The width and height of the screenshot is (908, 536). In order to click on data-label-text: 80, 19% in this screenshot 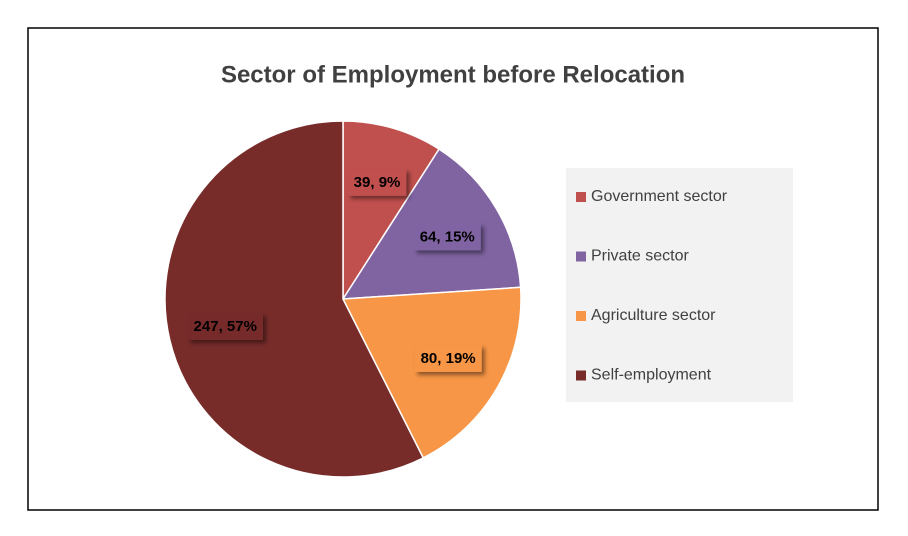, I will do `click(448, 358)`.